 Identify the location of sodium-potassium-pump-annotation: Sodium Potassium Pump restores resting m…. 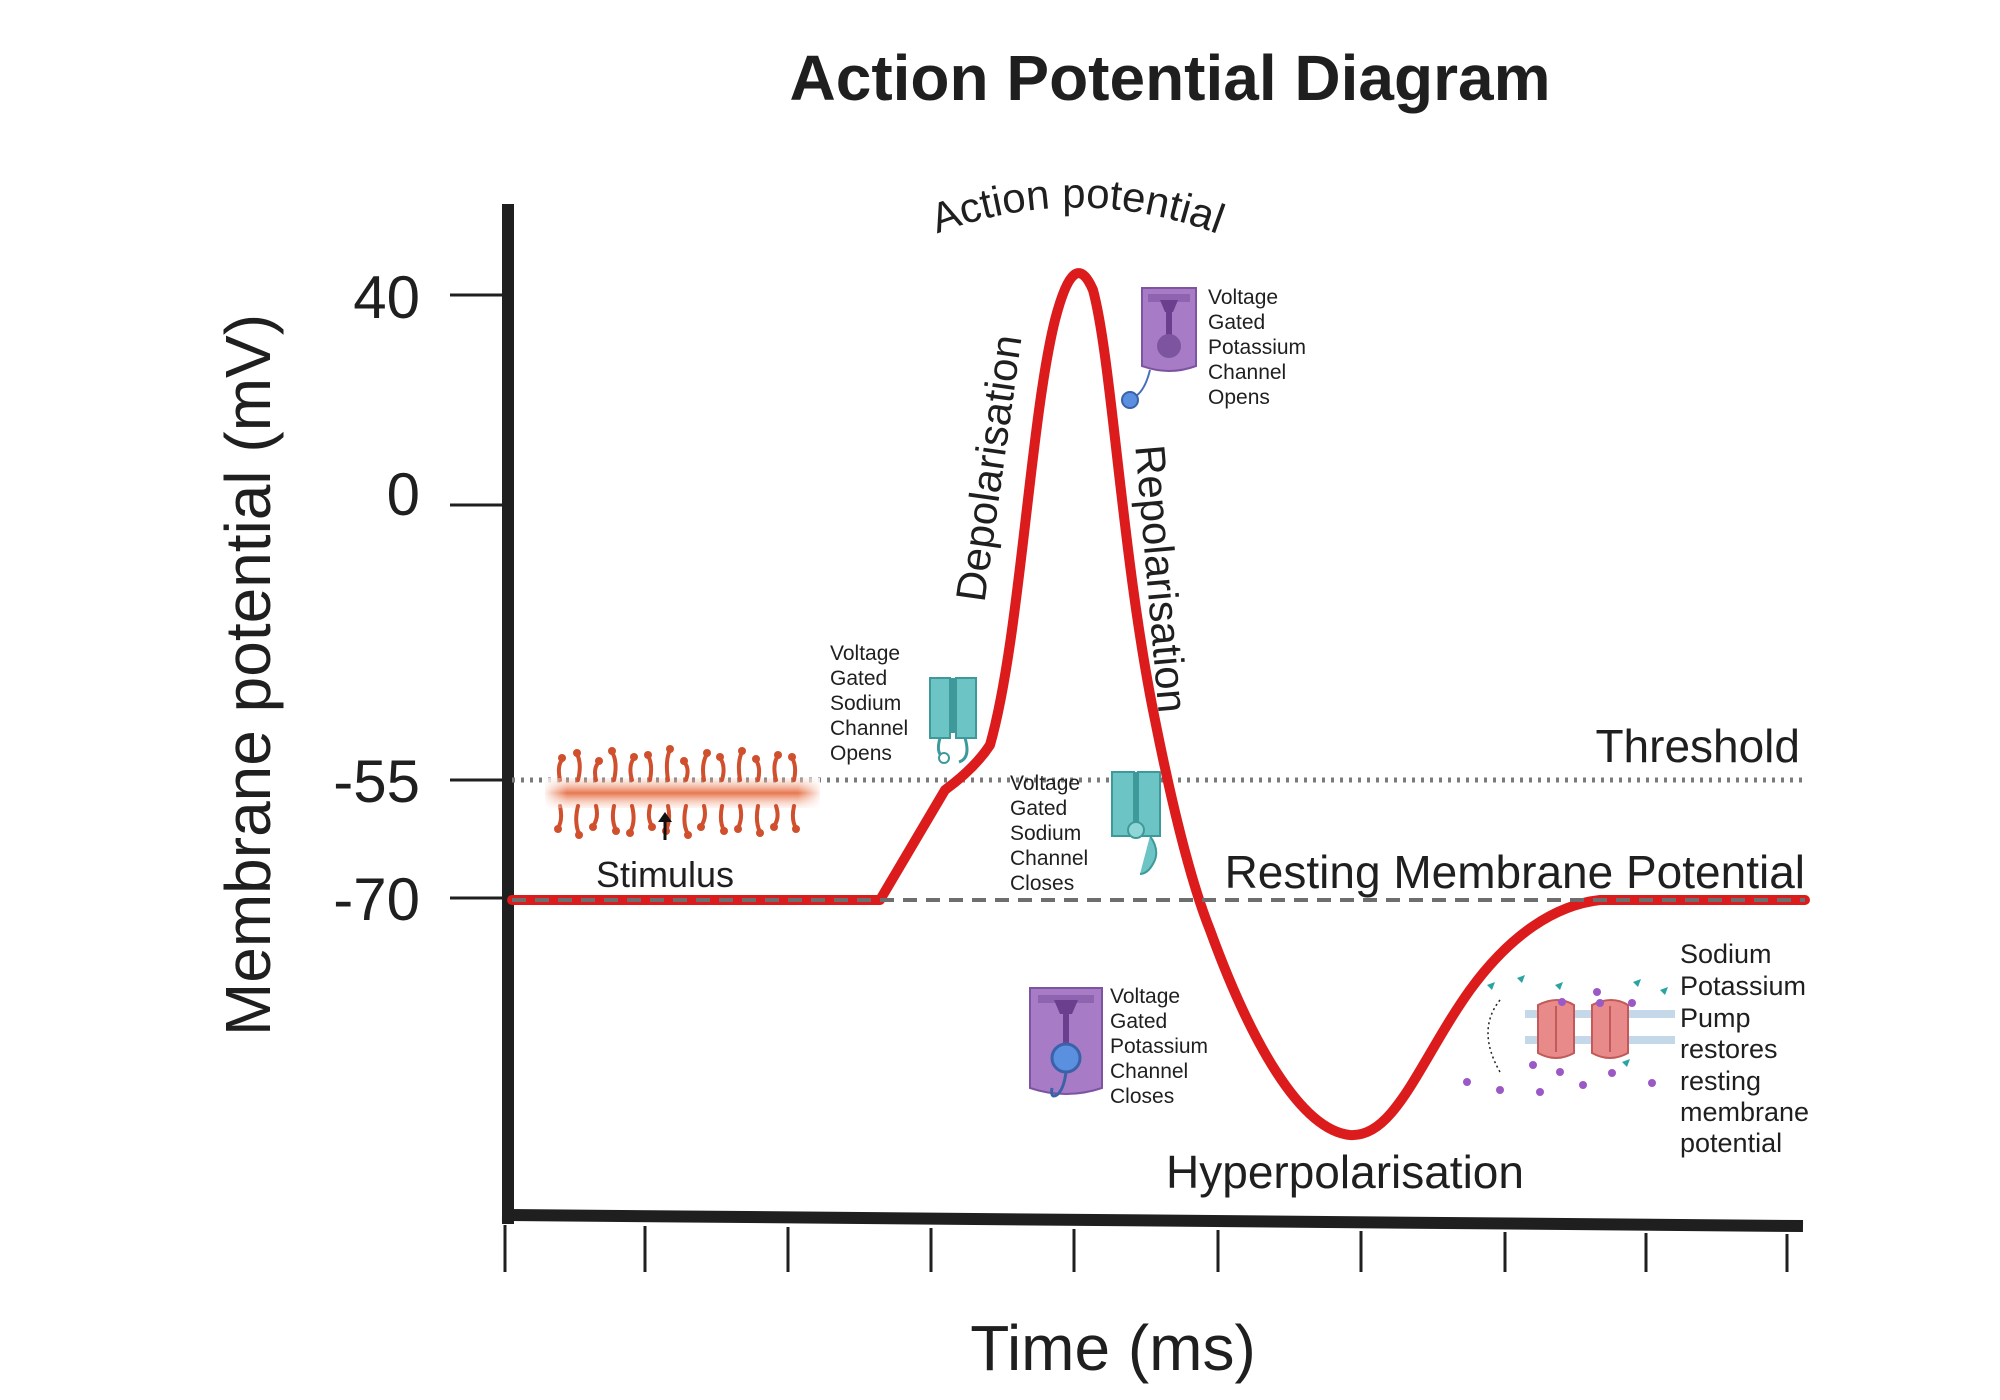
(1744, 1048).